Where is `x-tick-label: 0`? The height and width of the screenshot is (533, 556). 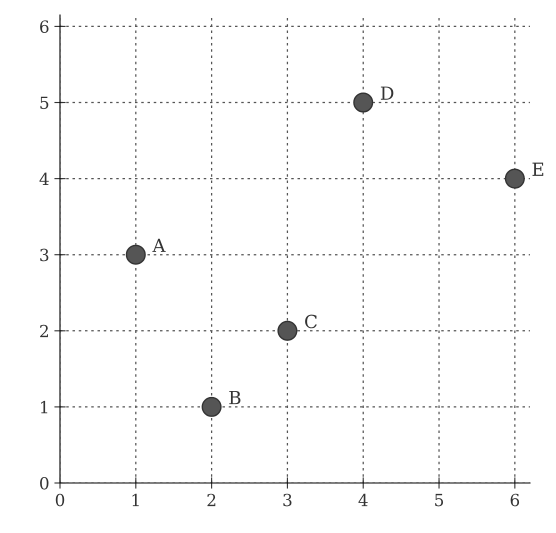
x-tick-label: 0 is located at coordinates (60, 500).